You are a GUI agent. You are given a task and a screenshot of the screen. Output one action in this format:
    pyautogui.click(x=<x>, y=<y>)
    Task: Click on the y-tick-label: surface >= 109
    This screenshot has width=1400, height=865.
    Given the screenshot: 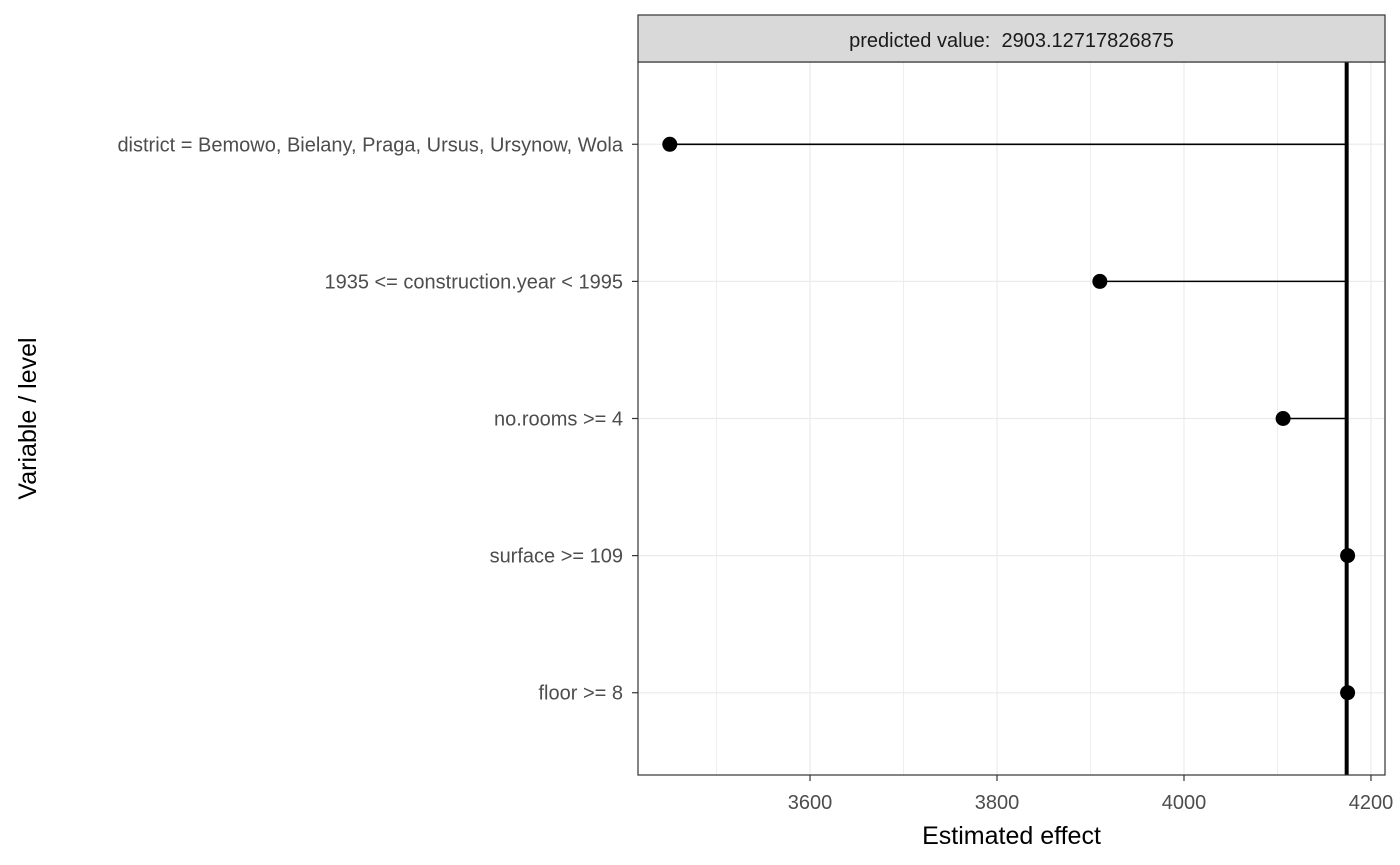 What is the action you would take?
    pyautogui.click(x=556, y=557)
    